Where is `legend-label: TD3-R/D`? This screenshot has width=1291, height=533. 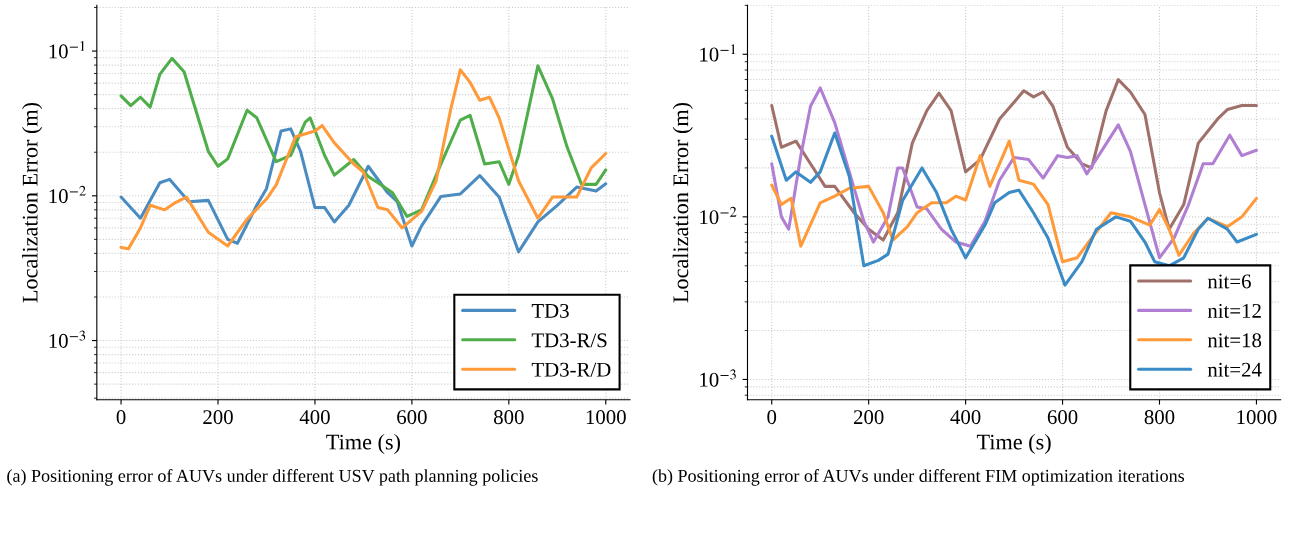 legend-label: TD3-R/D is located at coordinates (571, 369).